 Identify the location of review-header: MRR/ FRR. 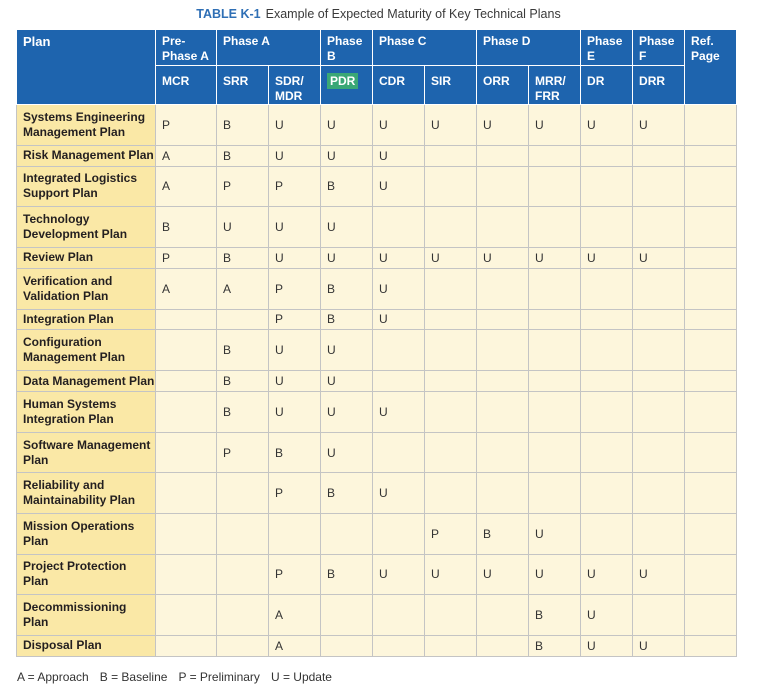
(555, 85).